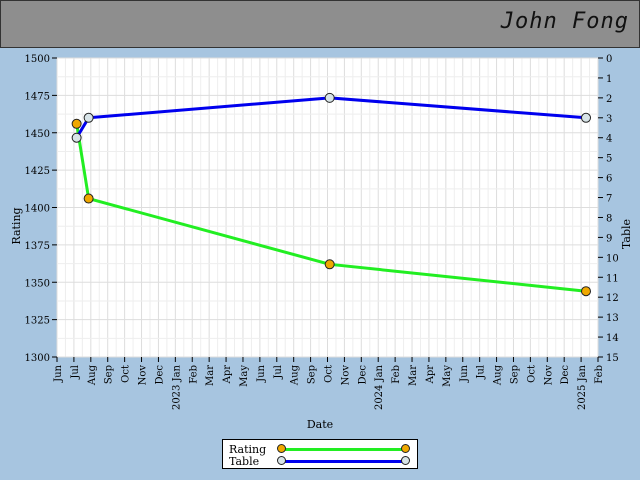 Image resolution: width=640 pixels, height=480 pixels. I want to click on y2-axis-title: Table, so click(626, 234).